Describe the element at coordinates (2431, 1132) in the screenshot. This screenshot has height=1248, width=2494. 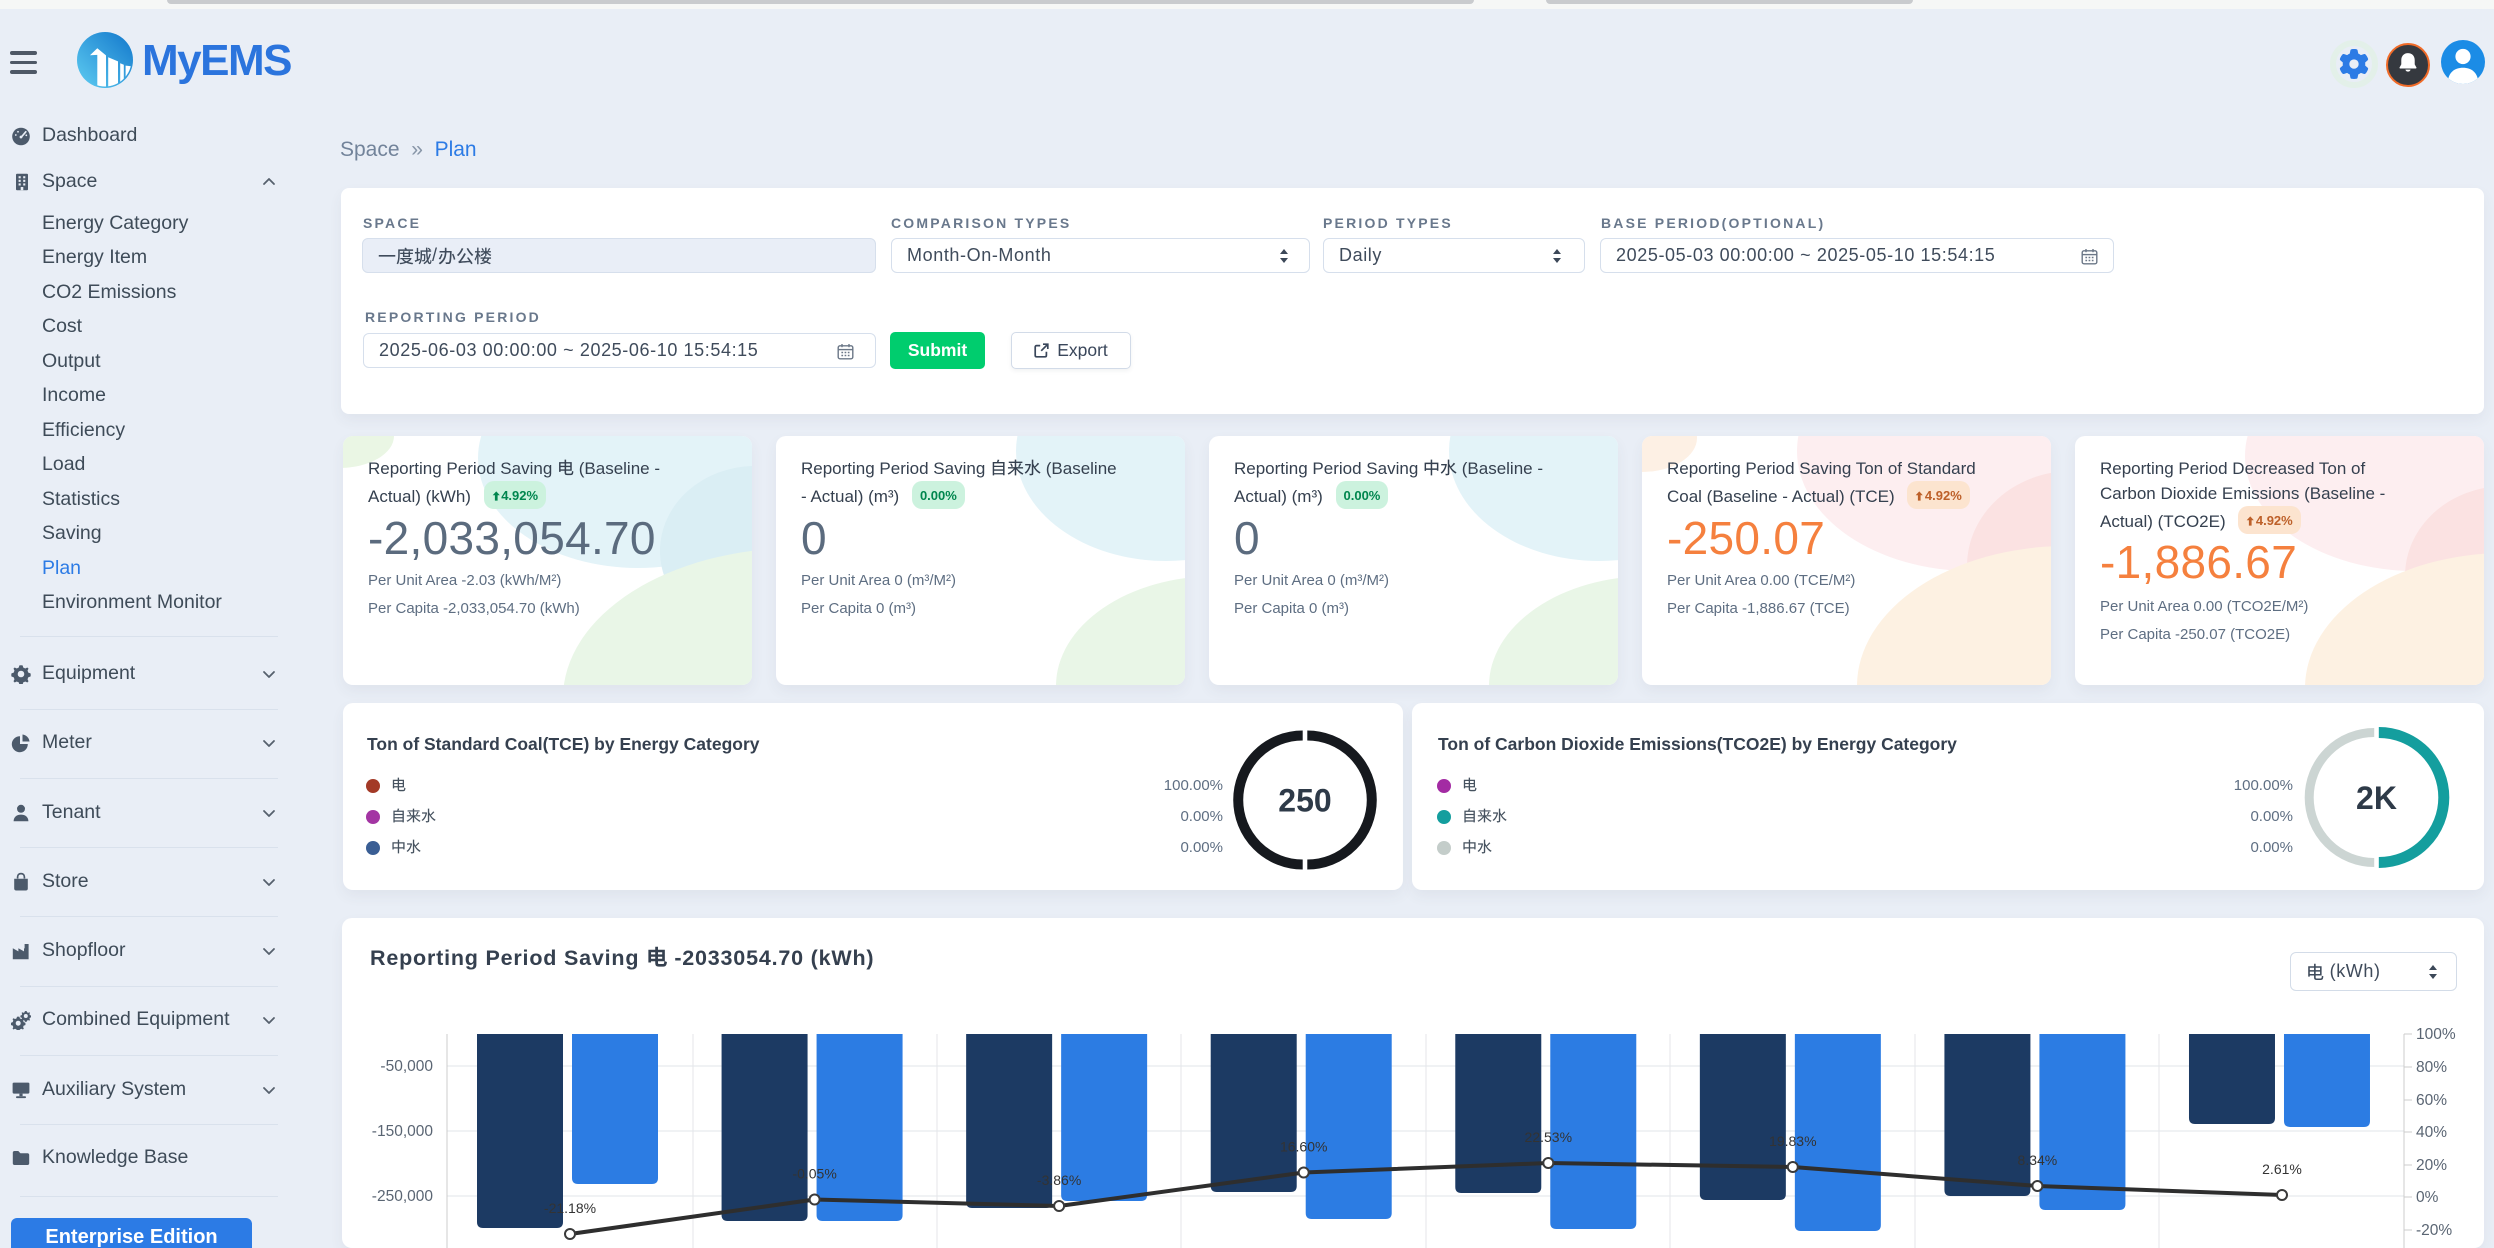
I see `svg-text: 40%` at that location.